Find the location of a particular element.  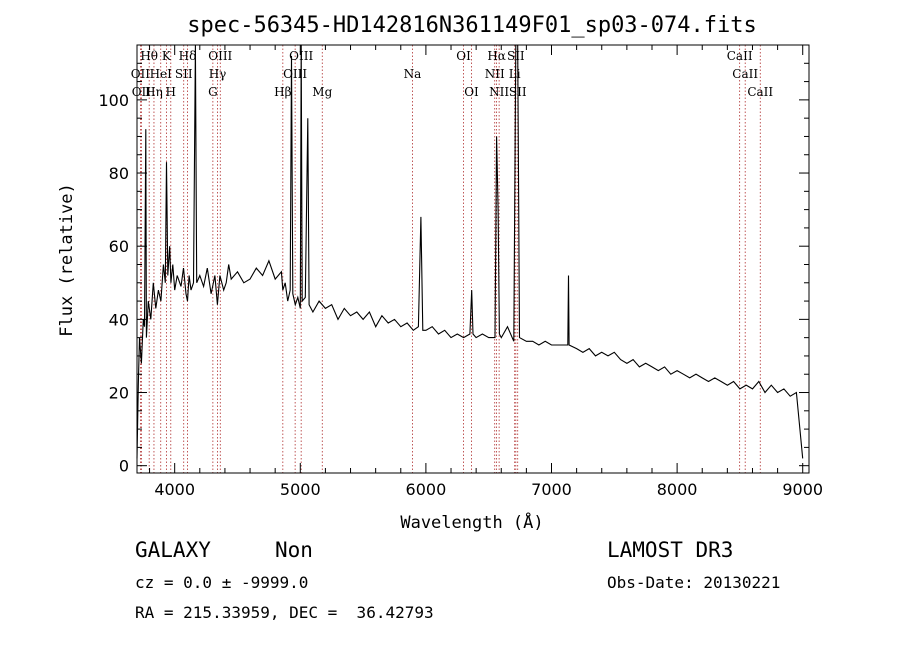

emission-line-label: OII is located at coordinates (141, 74).